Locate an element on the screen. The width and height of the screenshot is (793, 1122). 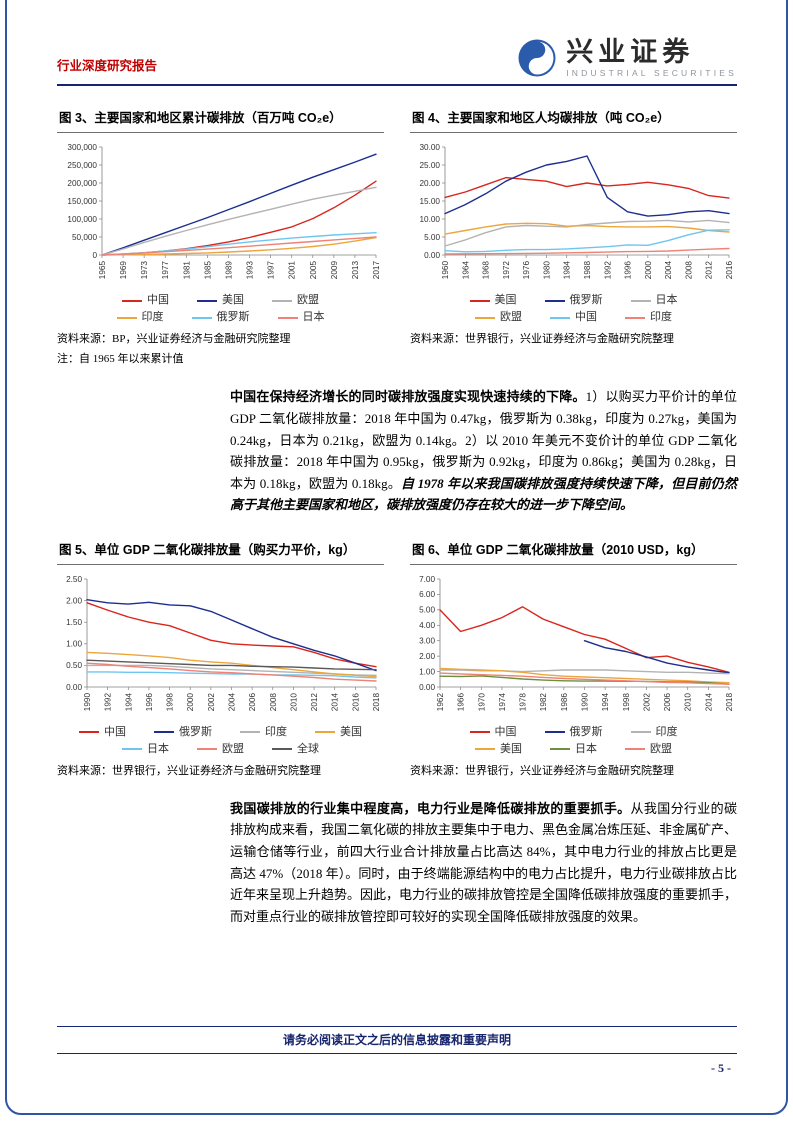
figure-4-title: 图 4、主要国家和地区人均碳排放（吨 CO₂e） is located at coordinates (573, 119).